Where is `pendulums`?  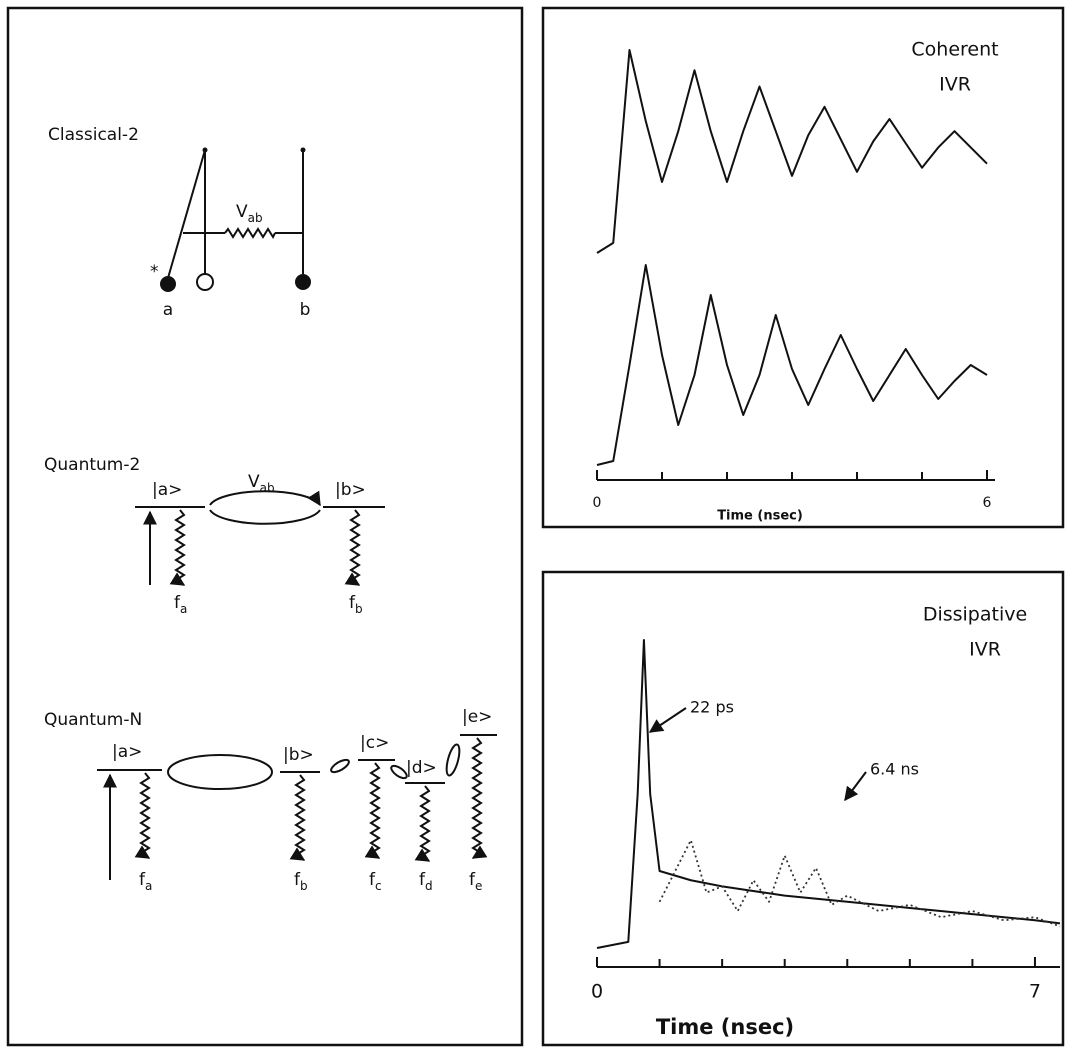
pendulums is located at coordinates (235, 219).